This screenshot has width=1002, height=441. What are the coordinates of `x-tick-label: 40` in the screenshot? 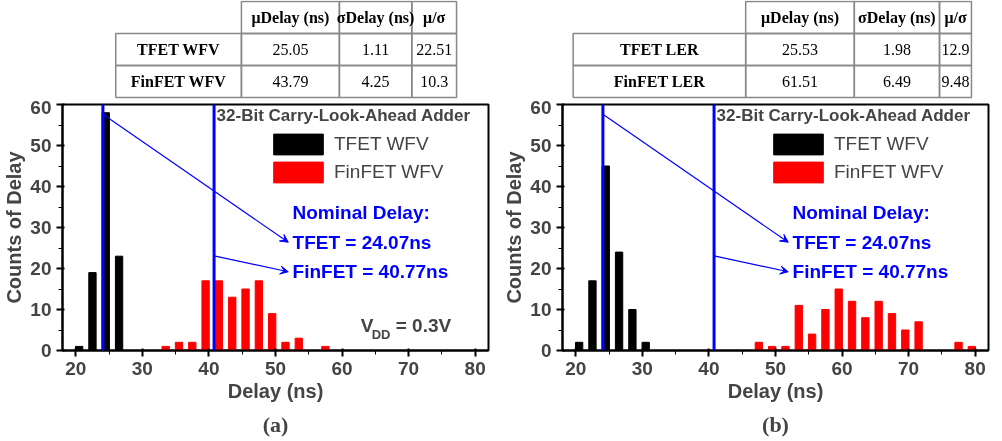 It's located at (709, 368).